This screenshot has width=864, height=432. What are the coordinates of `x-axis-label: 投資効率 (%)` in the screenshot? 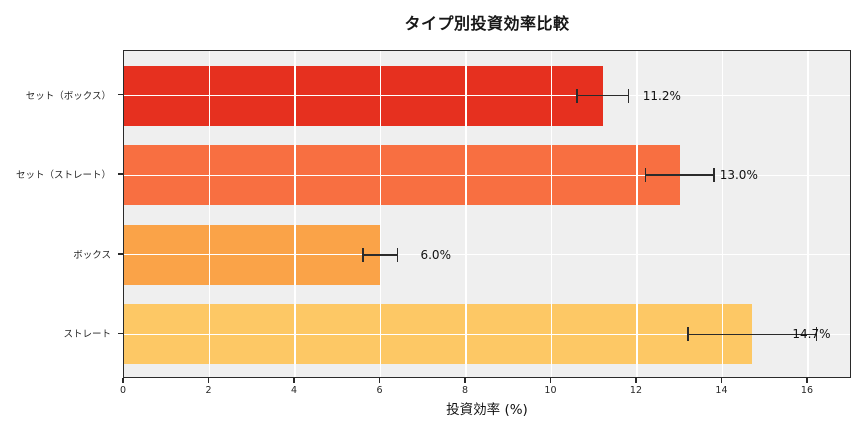 It's located at (487, 410).